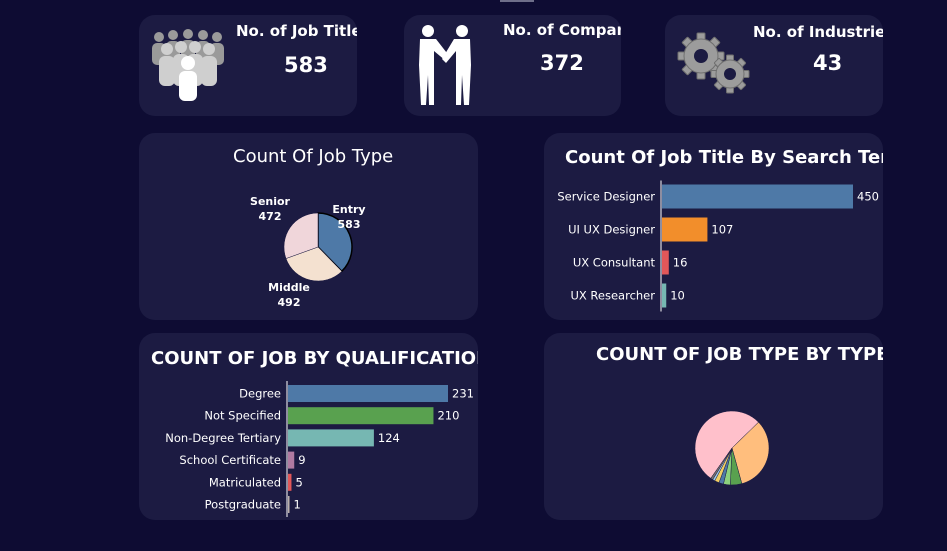 The height and width of the screenshot is (551, 947). I want to click on job-type-pie-chart: Entry 583 Middle 492 Senior 472, so click(308, 252).